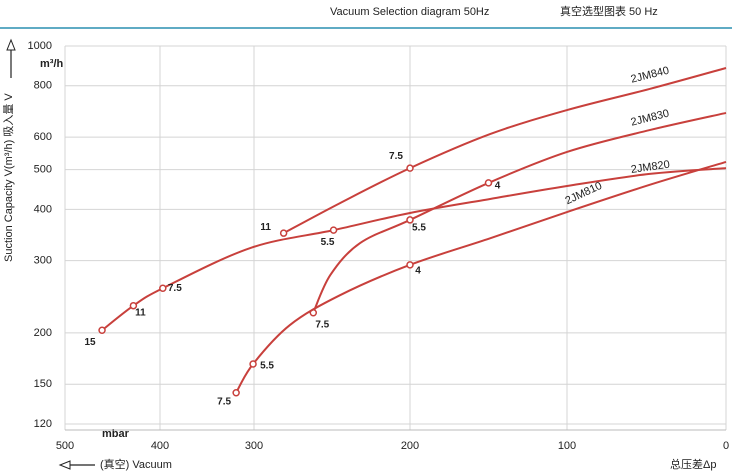 This screenshot has width=732, height=476. Describe the element at coordinates (43, 333) in the screenshot. I see `y-tick-label: 200` at that location.